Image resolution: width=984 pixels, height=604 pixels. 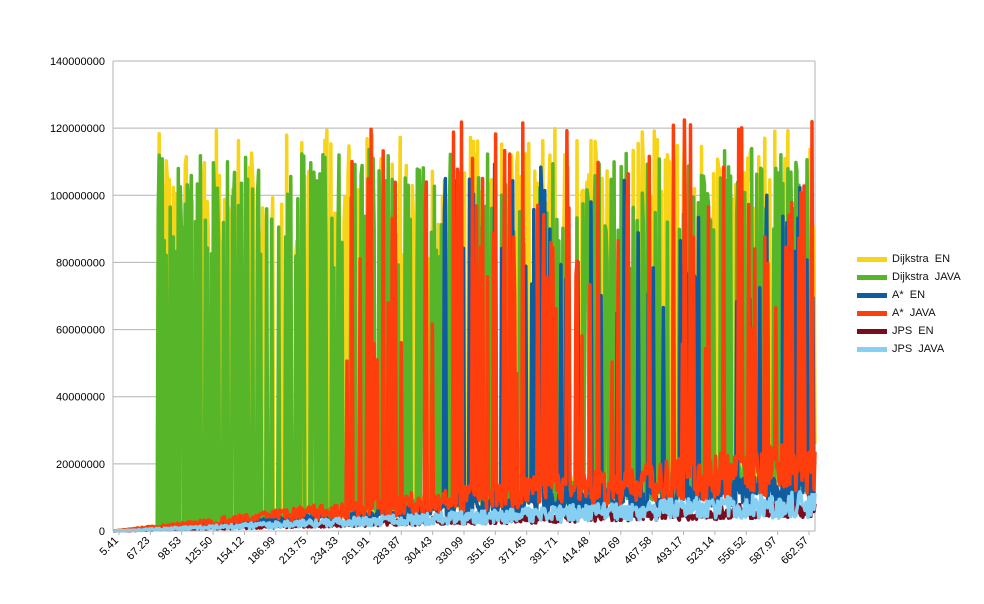 I want to click on x-tick-label: 442.69, so click(x=607, y=551).